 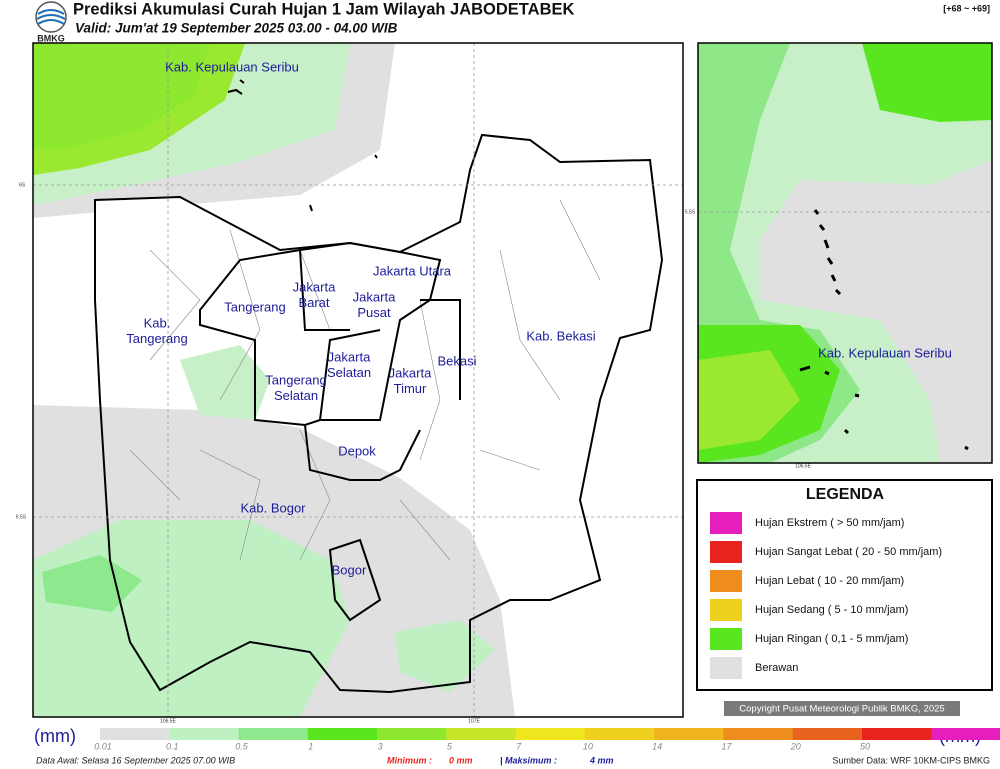 What do you see at coordinates (349, 569) in the screenshot?
I see `region-label: Bogor` at bounding box center [349, 569].